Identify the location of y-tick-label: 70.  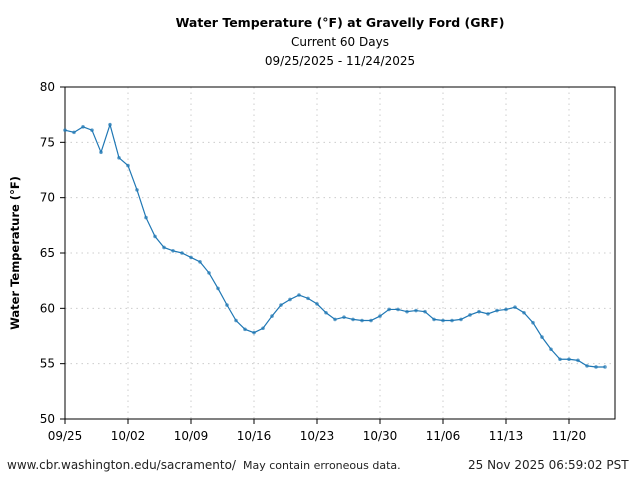
(47, 198).